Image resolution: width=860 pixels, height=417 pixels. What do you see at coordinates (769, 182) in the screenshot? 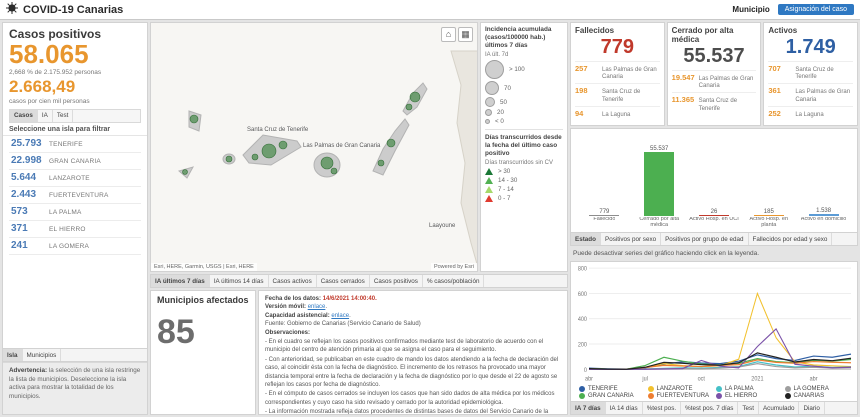
I see `bar-column: 185 Activo Hosp. en planta` at bounding box center [769, 182].